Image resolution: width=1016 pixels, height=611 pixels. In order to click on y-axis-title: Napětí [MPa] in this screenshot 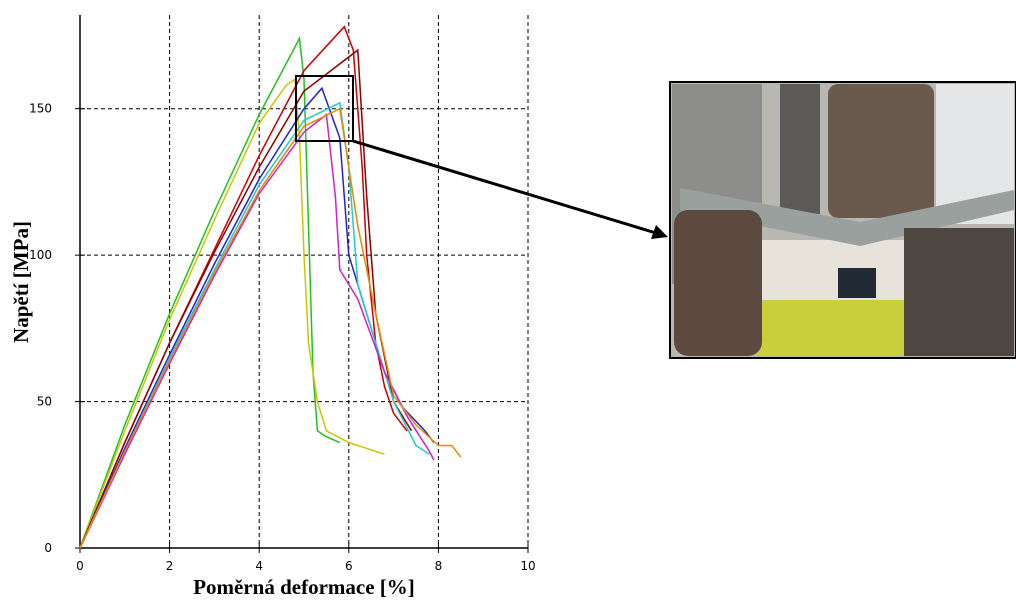, I will do `click(21, 282)`.